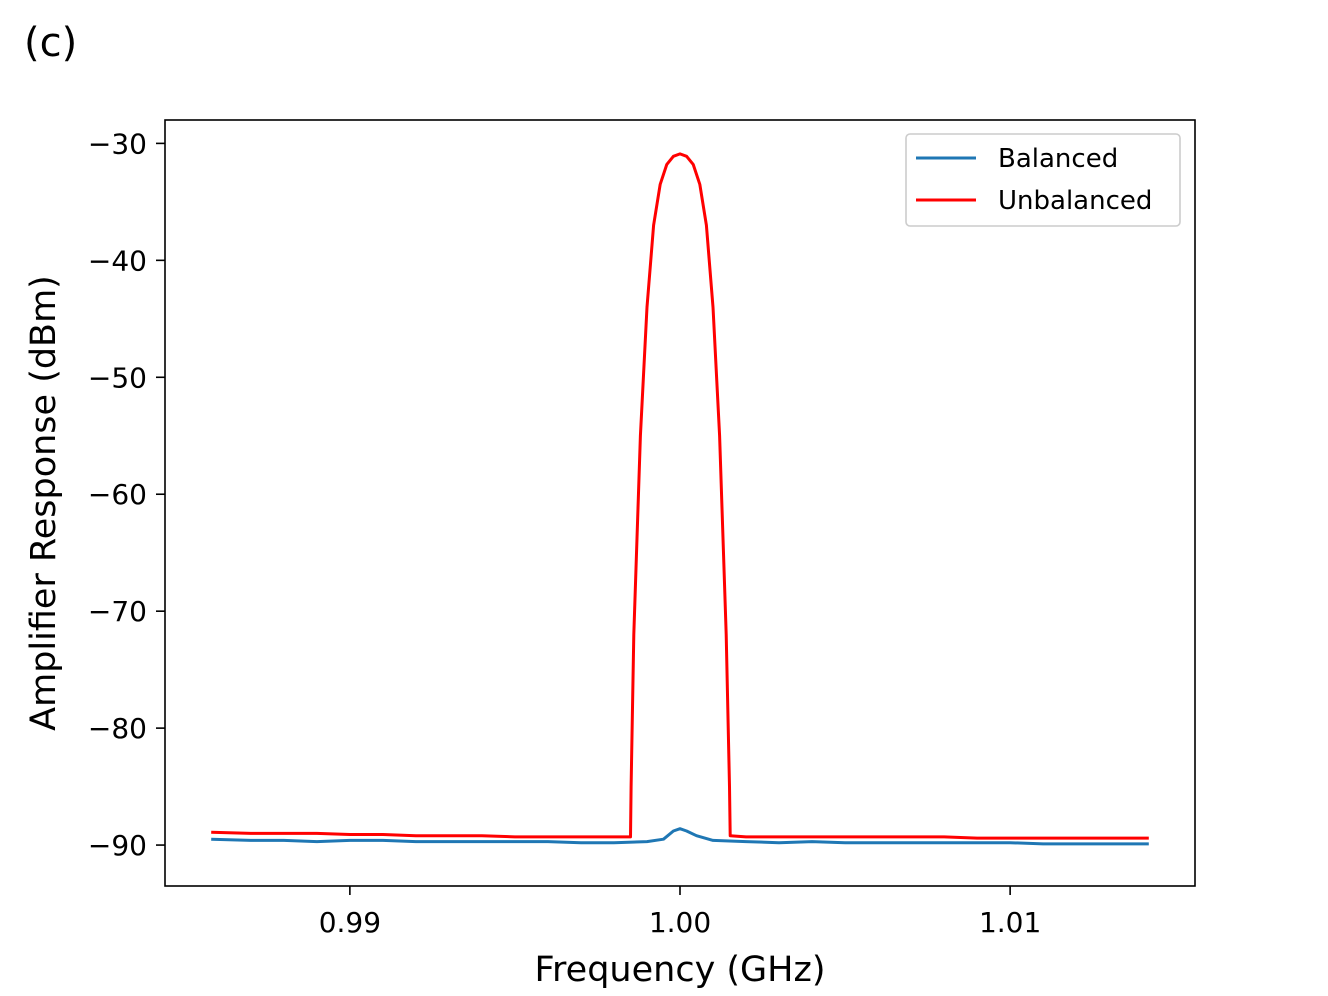 The image size is (1328, 996). What do you see at coordinates (117, 845) in the screenshot?
I see `y-tick-label: −90` at bounding box center [117, 845].